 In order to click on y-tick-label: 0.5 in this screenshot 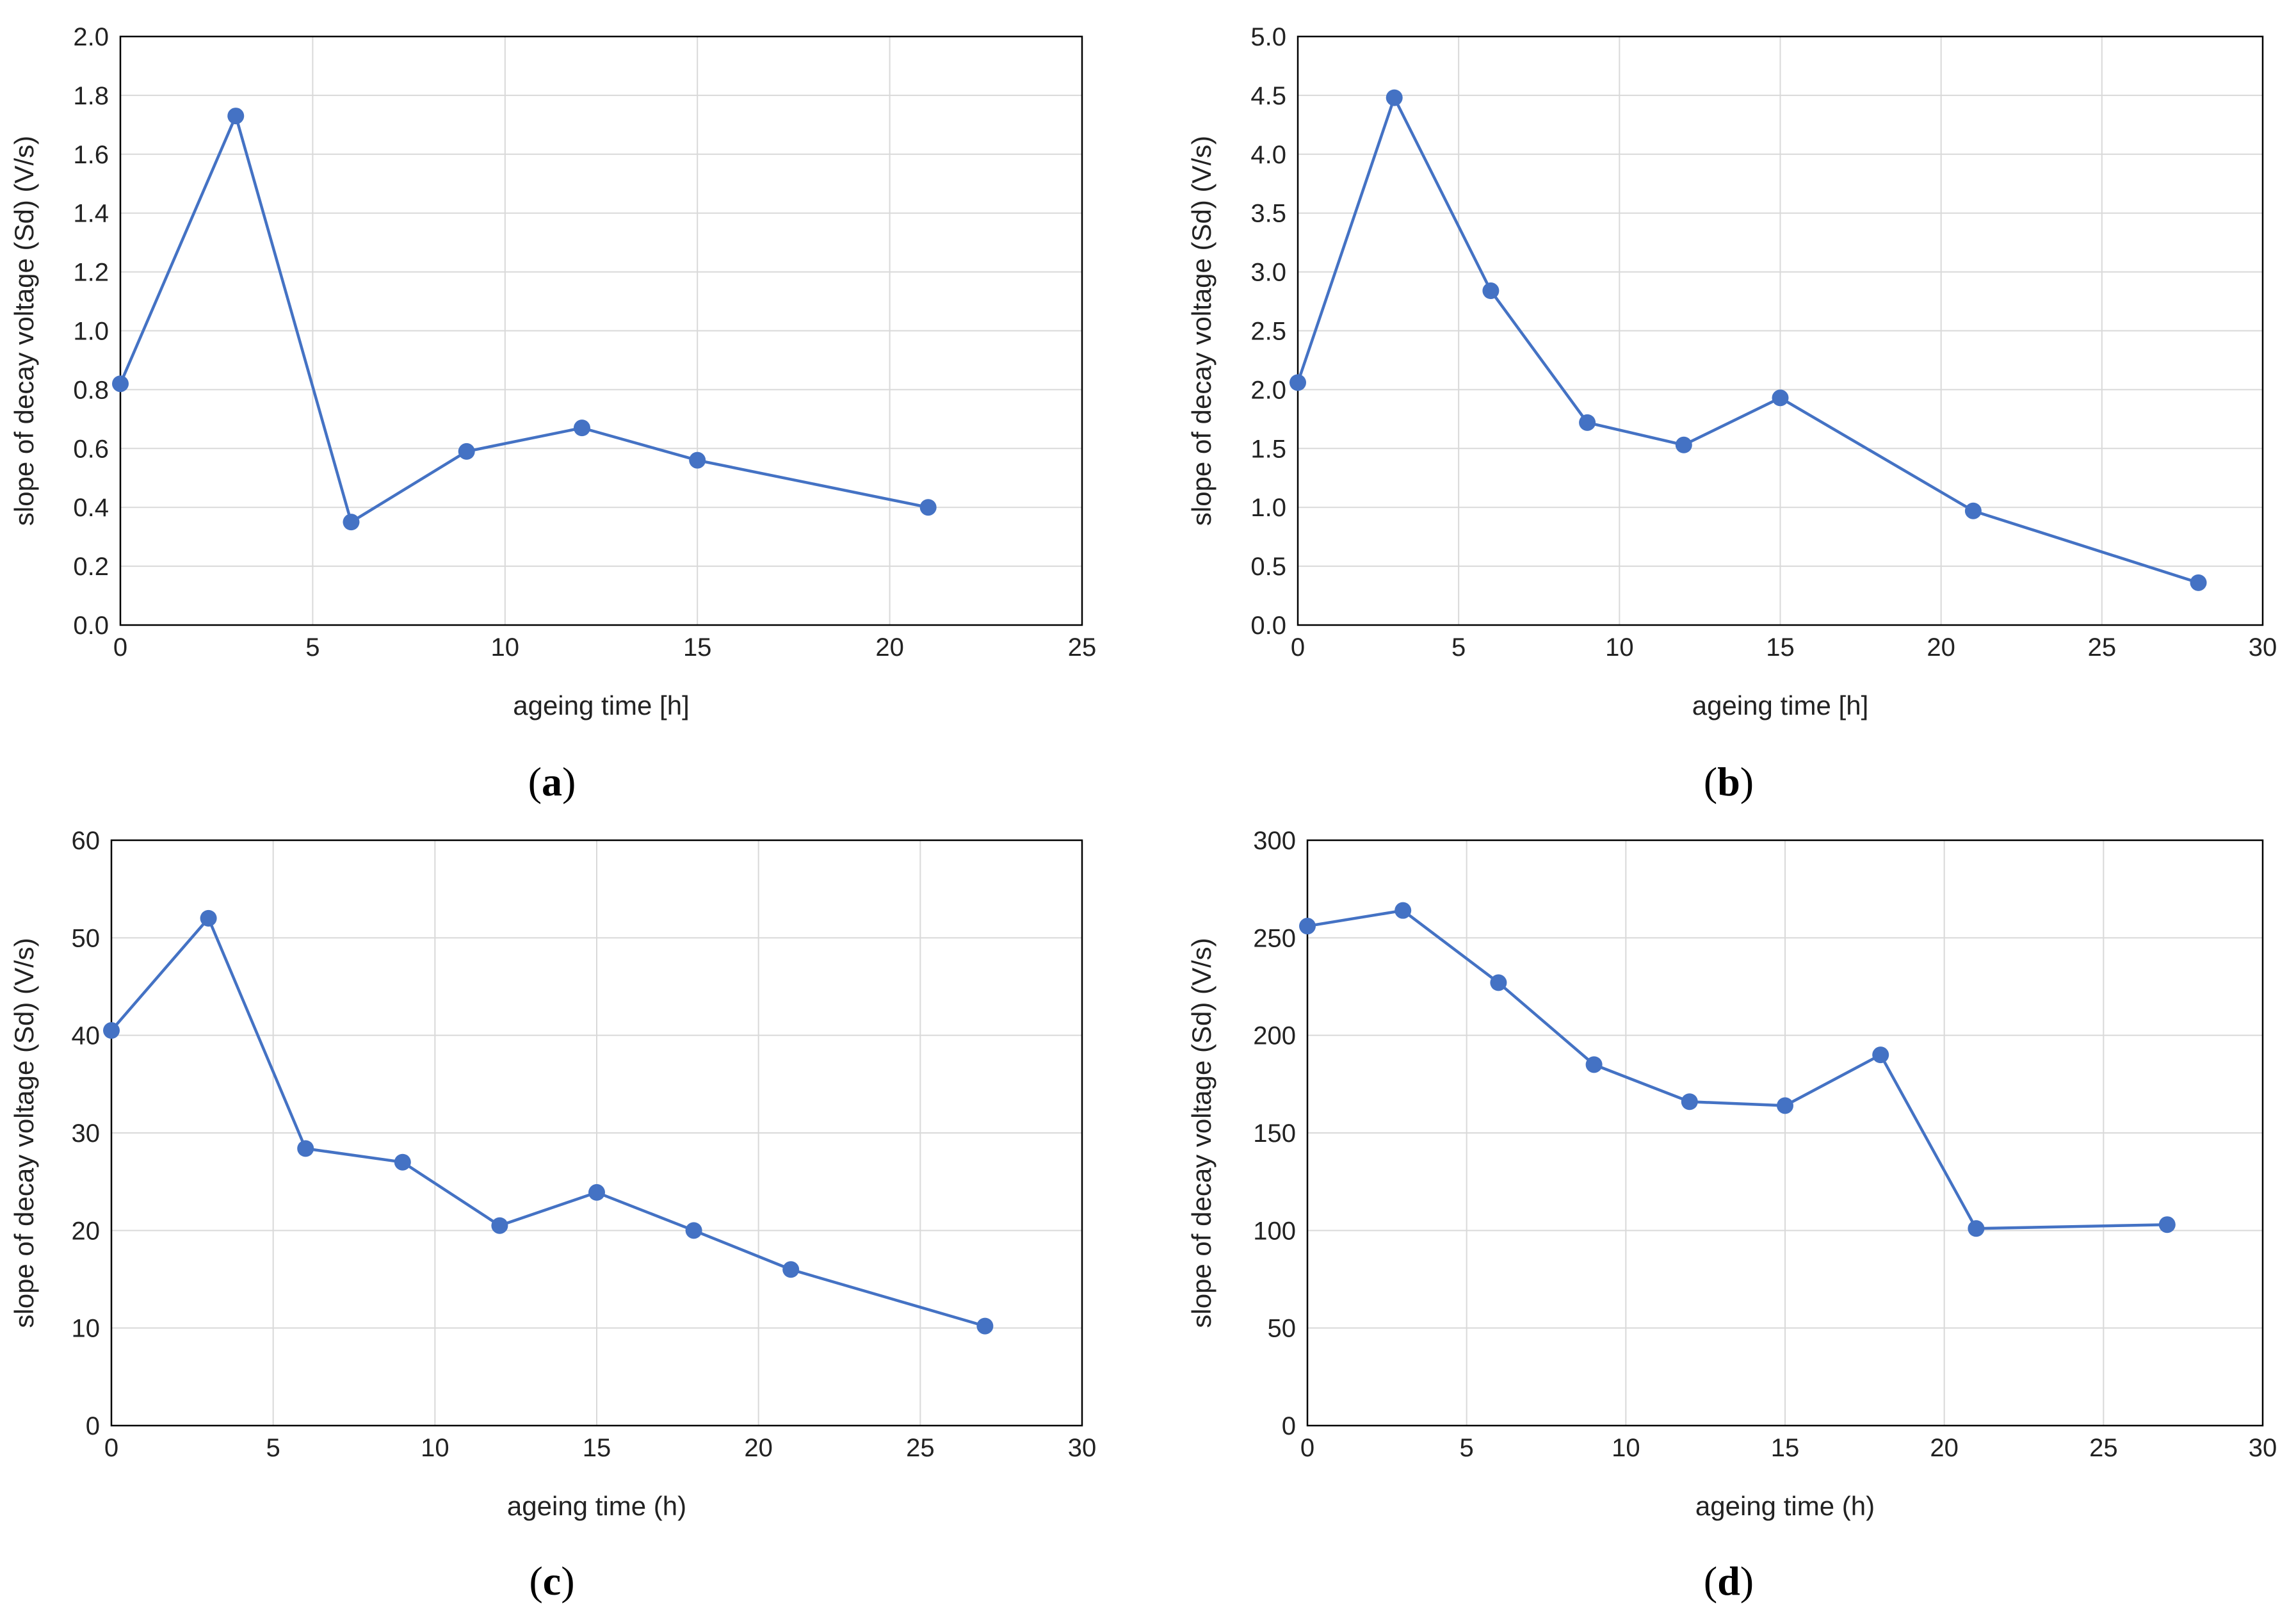, I will do `click(1268, 567)`.